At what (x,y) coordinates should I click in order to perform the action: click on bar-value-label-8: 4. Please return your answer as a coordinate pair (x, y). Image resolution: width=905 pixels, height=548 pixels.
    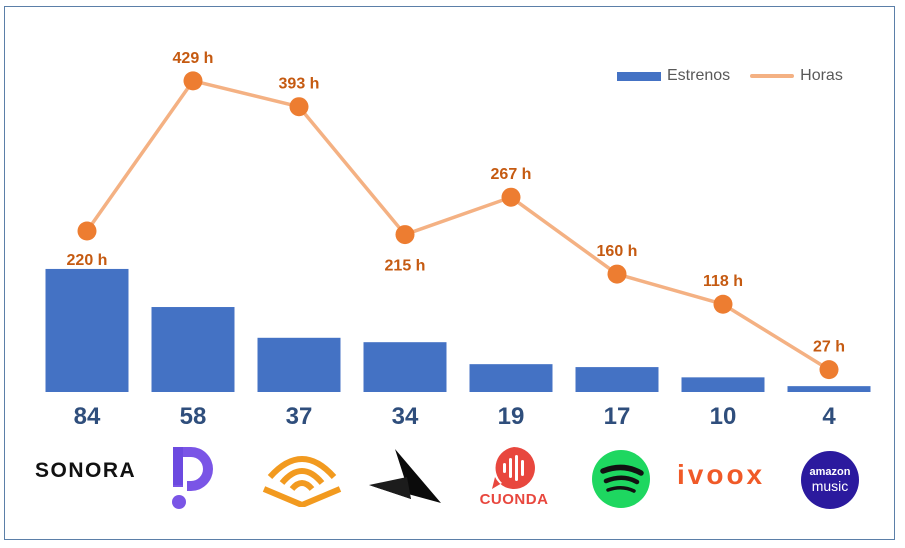
    Looking at the image, I should click on (829, 416).